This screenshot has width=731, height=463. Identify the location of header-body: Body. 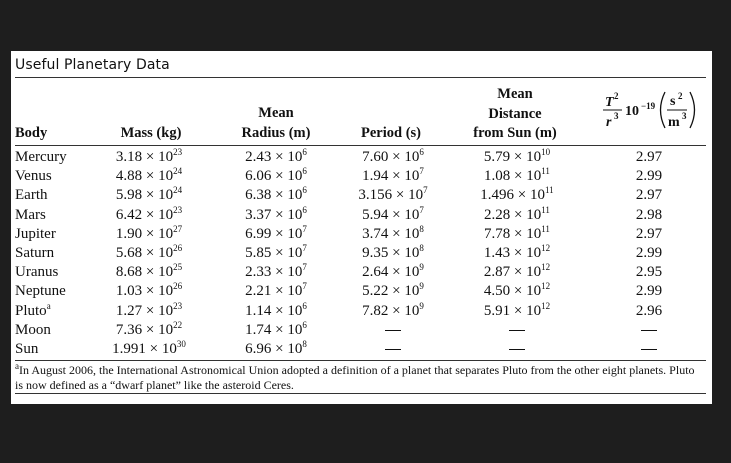
(31, 133).